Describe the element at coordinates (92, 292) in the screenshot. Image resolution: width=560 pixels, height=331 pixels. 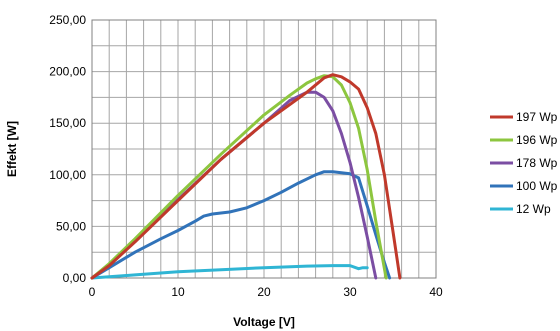
I see `x-tick-label: 0` at that location.